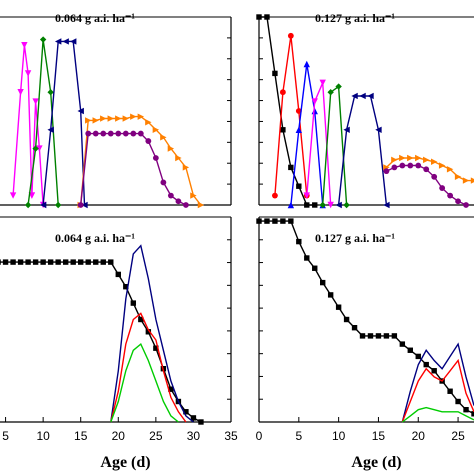 This screenshot has height=474, width=474. I want to click on panel-title: 0.064 g a.i. ha⁻¹, so click(95, 238).